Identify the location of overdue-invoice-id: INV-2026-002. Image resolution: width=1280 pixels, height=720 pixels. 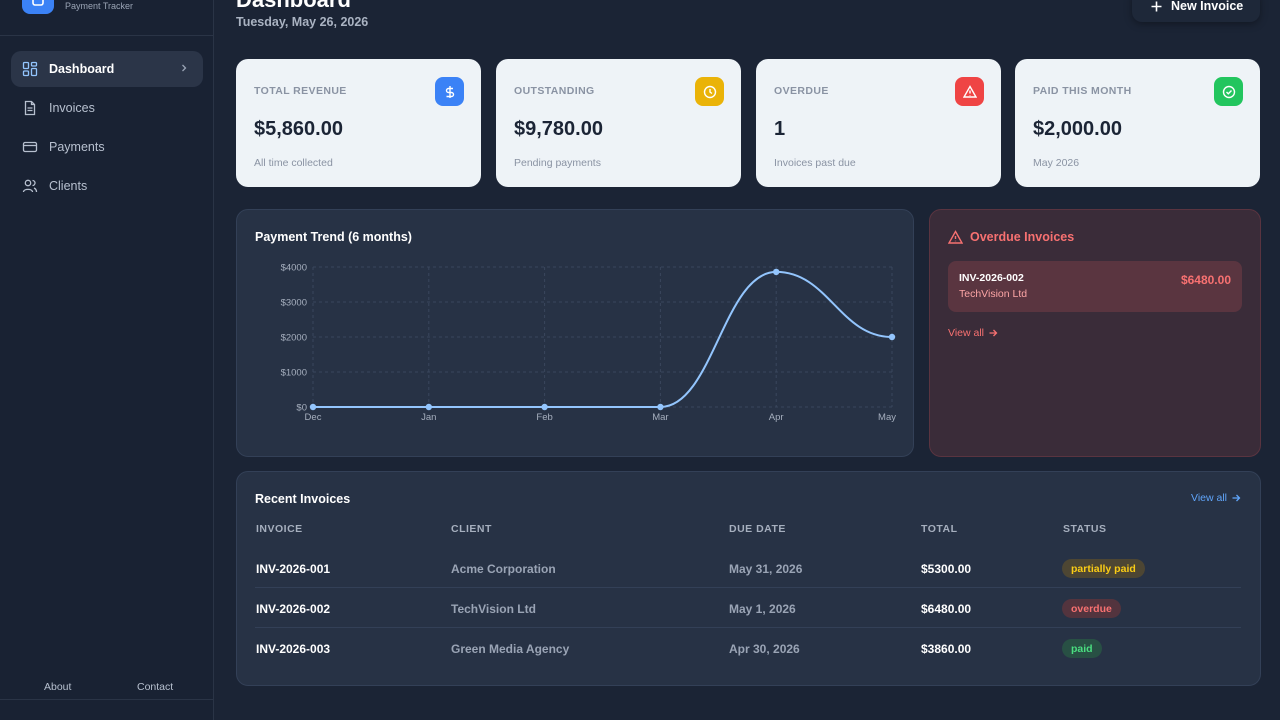
(991, 278).